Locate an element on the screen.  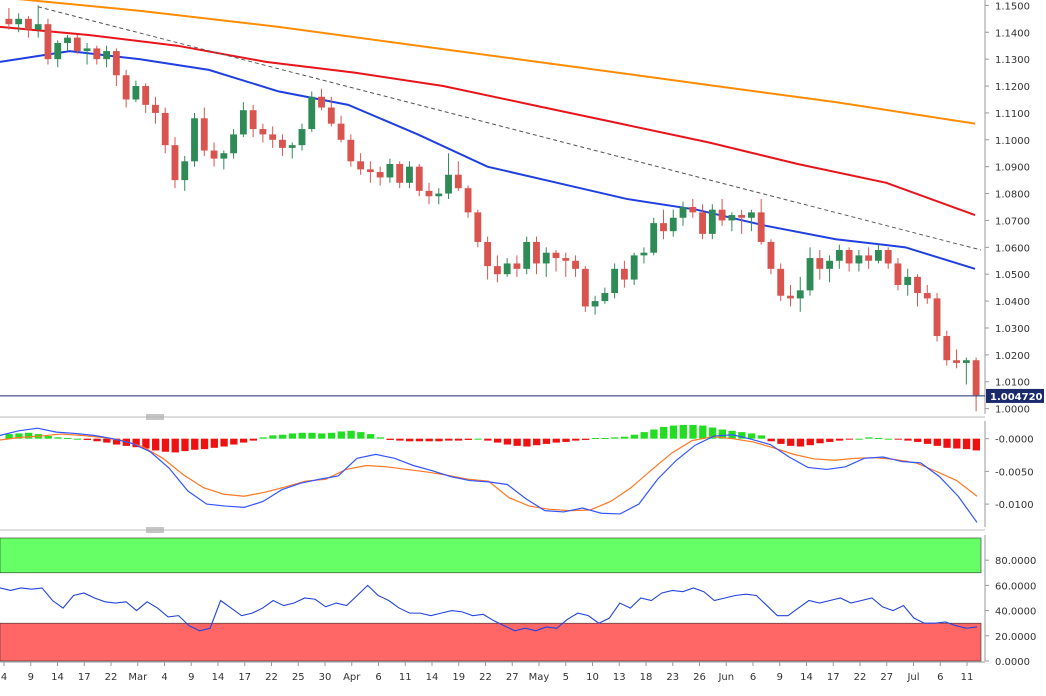
x-tick-label: 23 is located at coordinates (672, 677).